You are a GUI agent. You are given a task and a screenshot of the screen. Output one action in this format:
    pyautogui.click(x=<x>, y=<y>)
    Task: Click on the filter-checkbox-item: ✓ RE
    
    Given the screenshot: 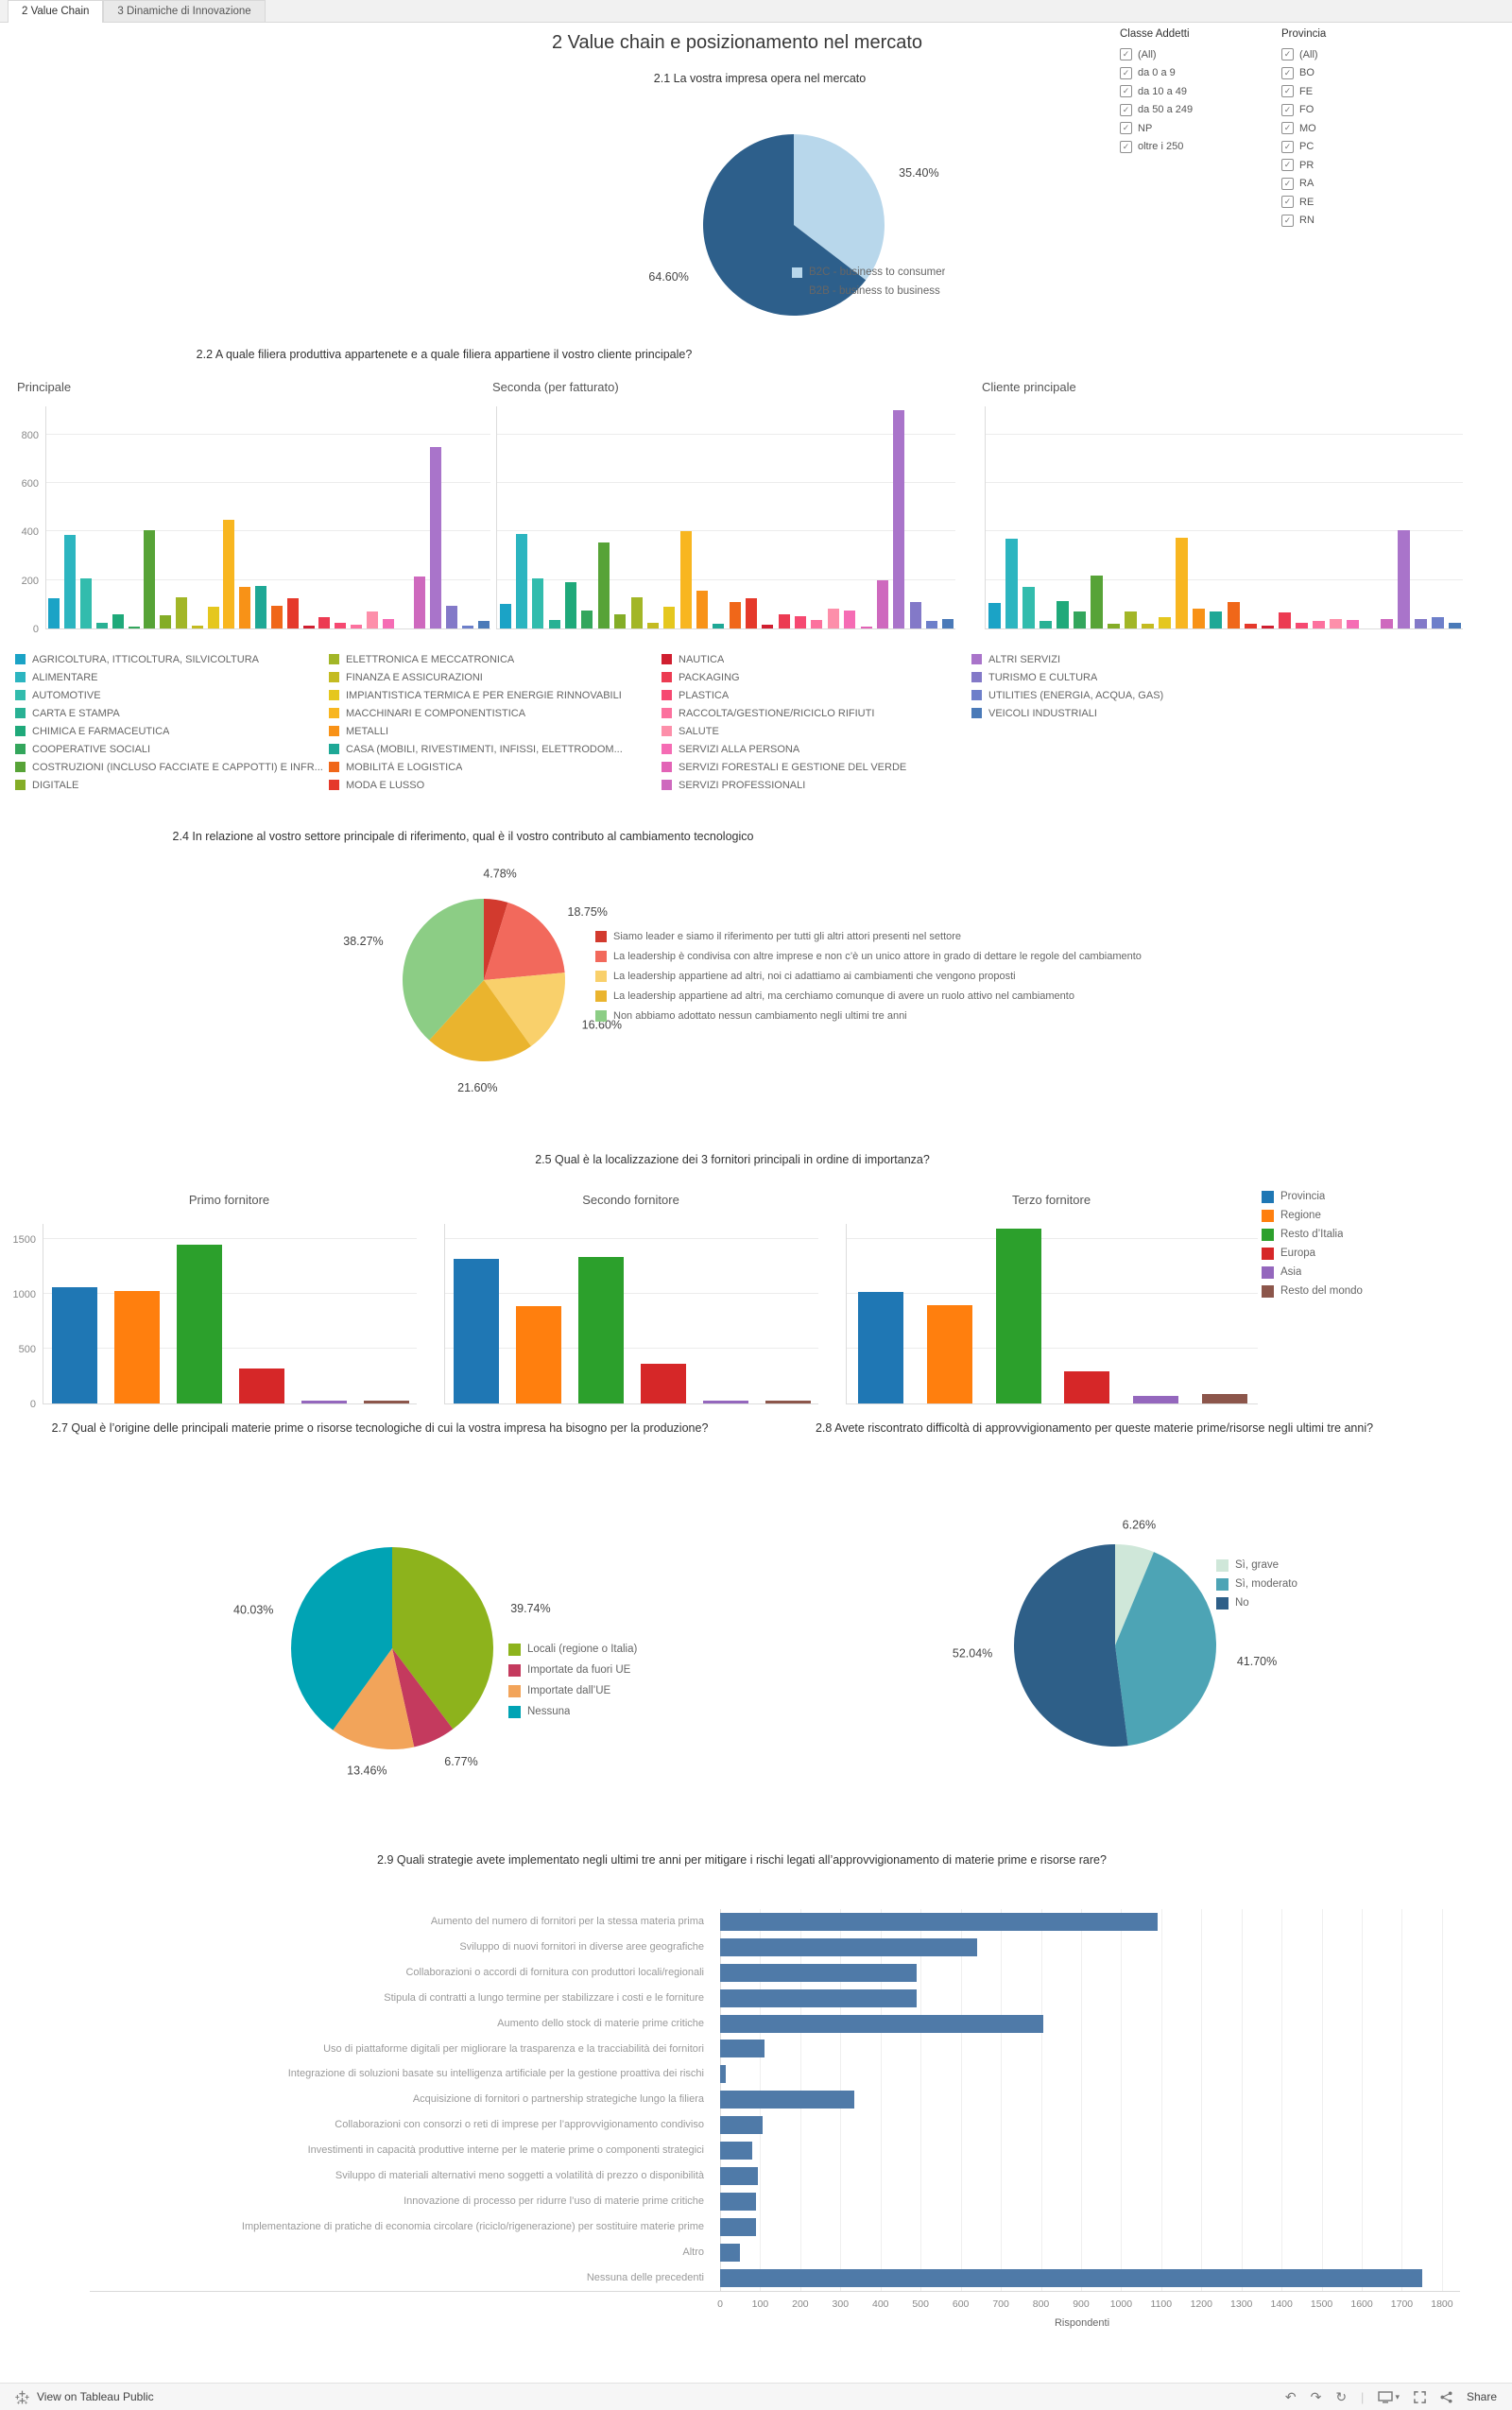 What is the action you would take?
    pyautogui.click(x=1347, y=202)
    